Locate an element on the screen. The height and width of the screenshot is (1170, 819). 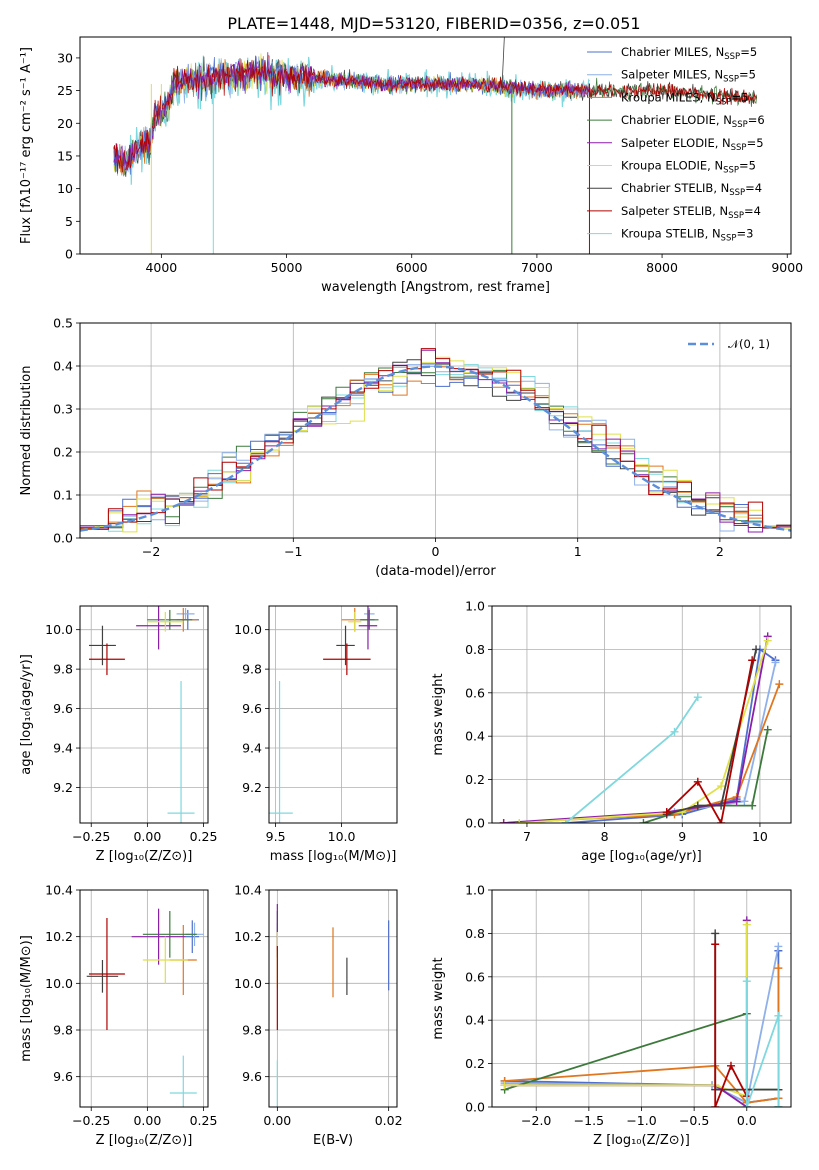
normal-curve is located at coordinates (435, 448).